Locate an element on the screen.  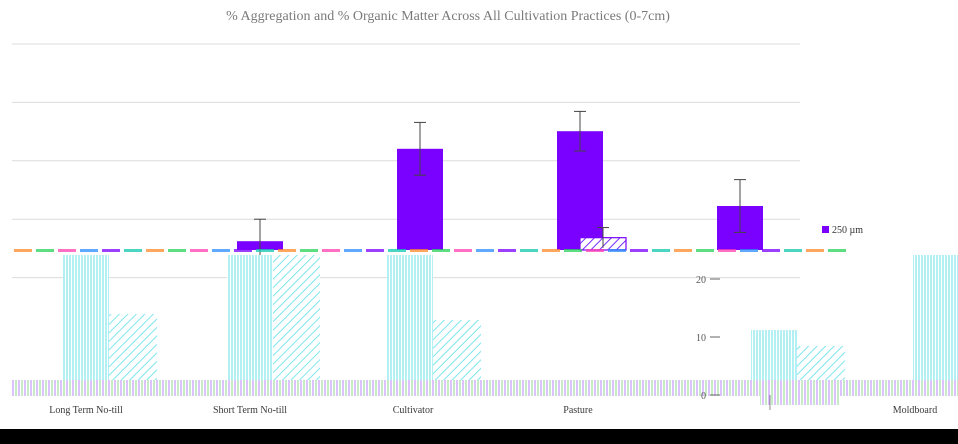
inner-axis-tick: 10 is located at coordinates (701, 338).